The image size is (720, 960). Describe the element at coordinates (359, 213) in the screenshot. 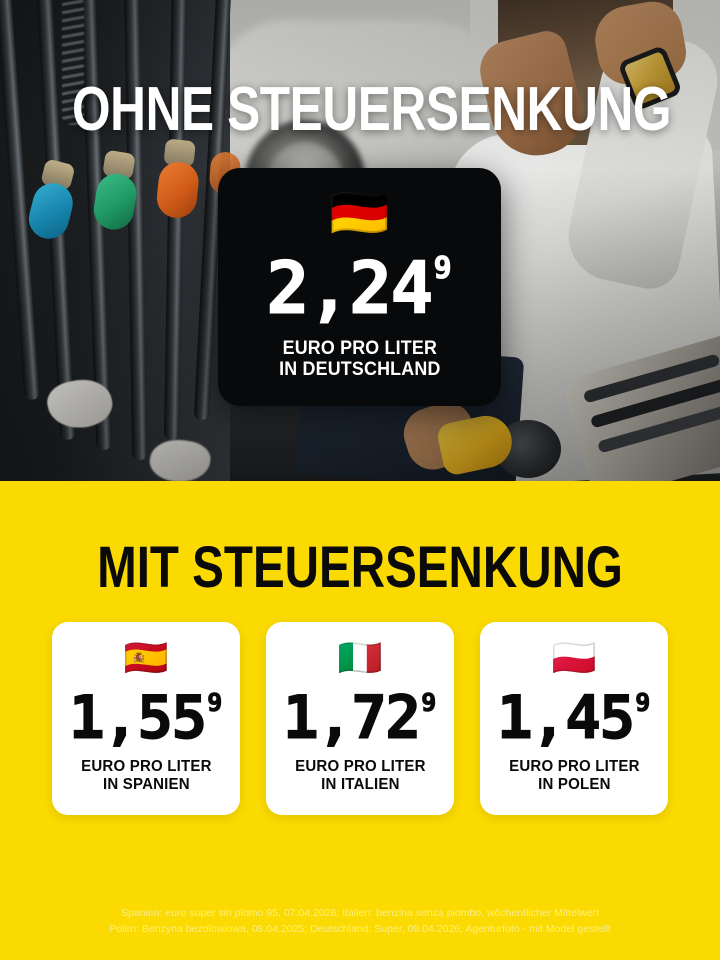

I see `germany-flag-icon: 🇩🇪` at that location.